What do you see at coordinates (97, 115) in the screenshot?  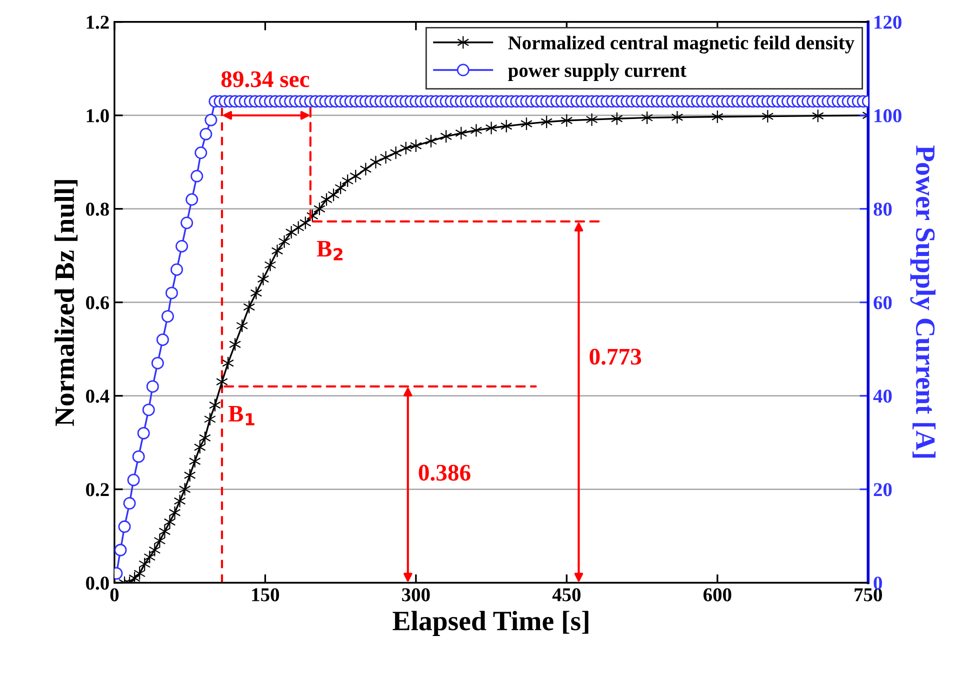 I see `y-tick-label: 1.0` at bounding box center [97, 115].